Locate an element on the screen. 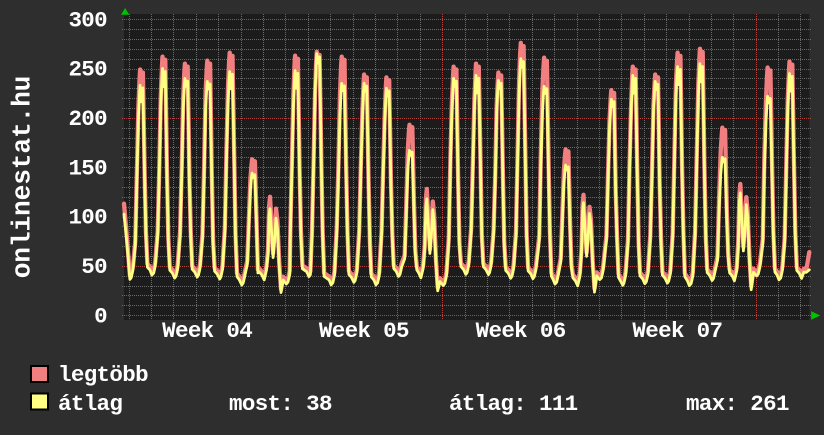  svg-text: Week 05 is located at coordinates (364, 331).